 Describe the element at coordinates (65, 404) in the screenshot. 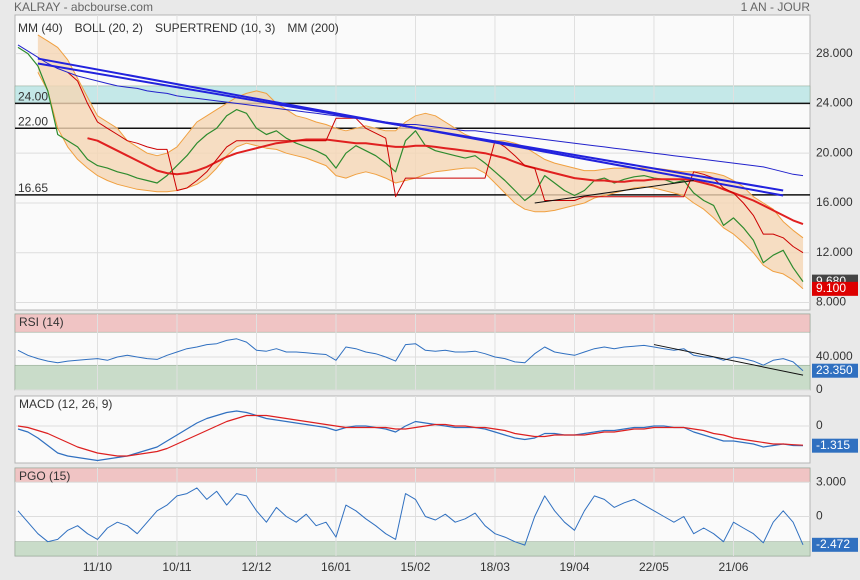

I see `panel-title: MACD (12, 26, 9)` at that location.